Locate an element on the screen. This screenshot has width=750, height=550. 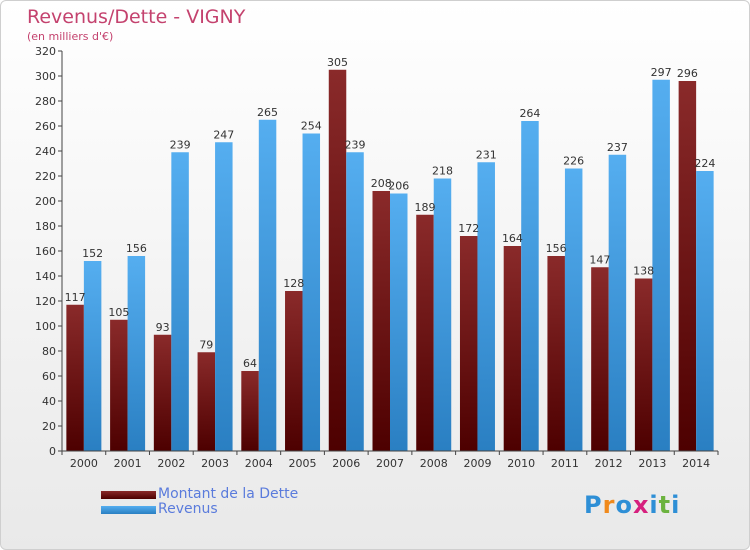
bar-revenue-2000 is located at coordinates (92, 356).